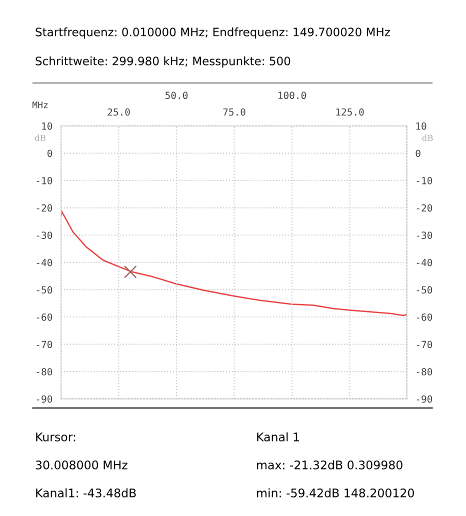 The height and width of the screenshot is (516, 466). Describe the element at coordinates (44, 317) in the screenshot. I see `y-tick-label: -60` at that location.